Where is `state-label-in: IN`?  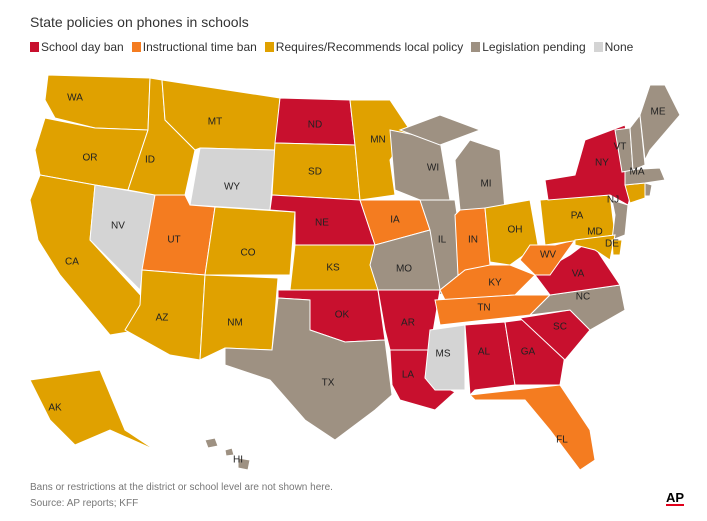 state-label-in: IN is located at coordinates (473, 240).